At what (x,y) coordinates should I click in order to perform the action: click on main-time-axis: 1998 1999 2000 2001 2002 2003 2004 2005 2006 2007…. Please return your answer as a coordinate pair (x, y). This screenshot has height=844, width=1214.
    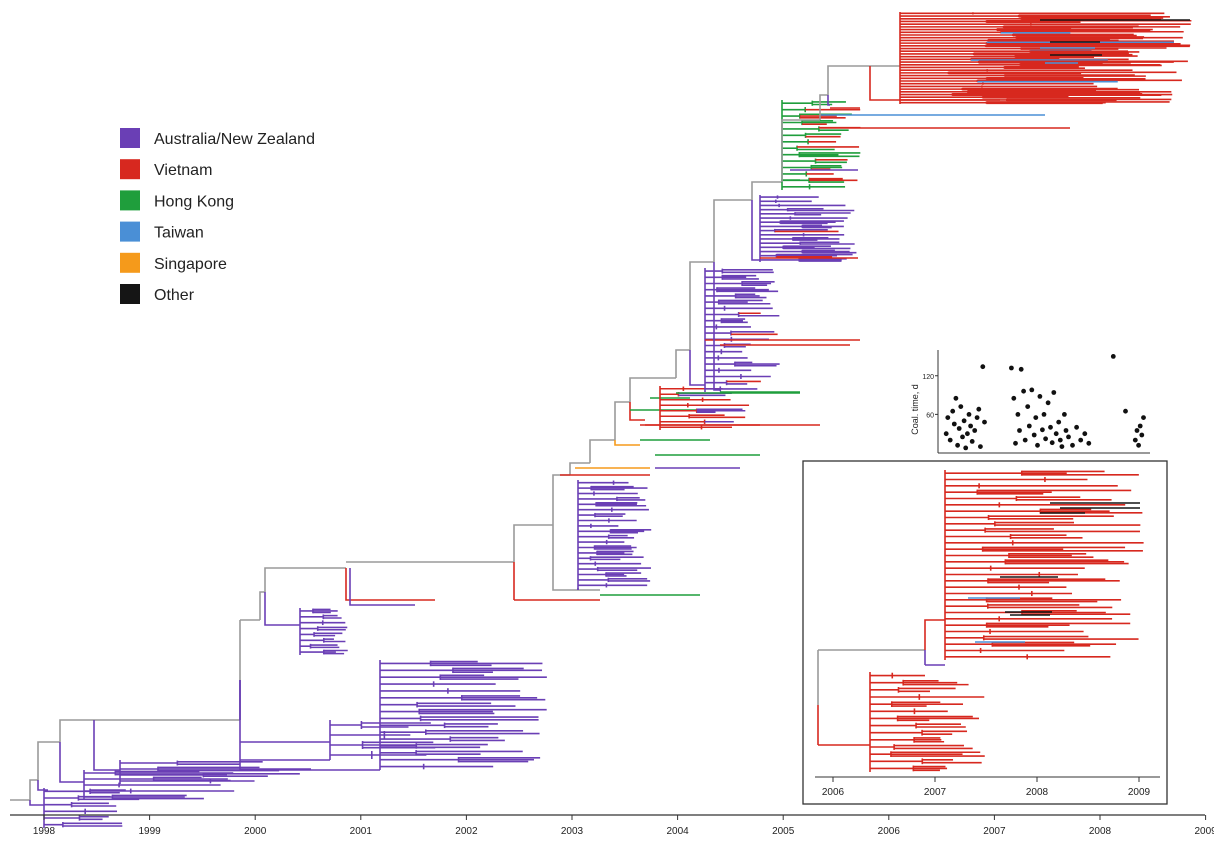
    Looking at the image, I should click on (612, 825).